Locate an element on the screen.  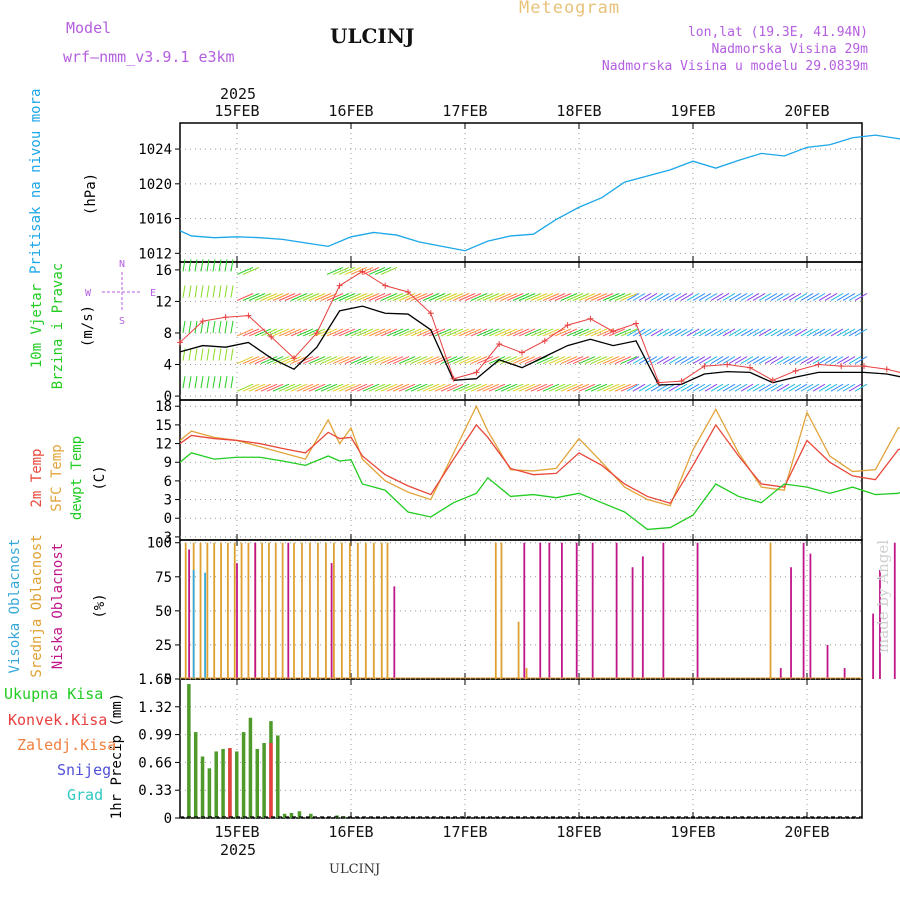
y-tick-label: 0.33 is located at coordinates (155, 791).